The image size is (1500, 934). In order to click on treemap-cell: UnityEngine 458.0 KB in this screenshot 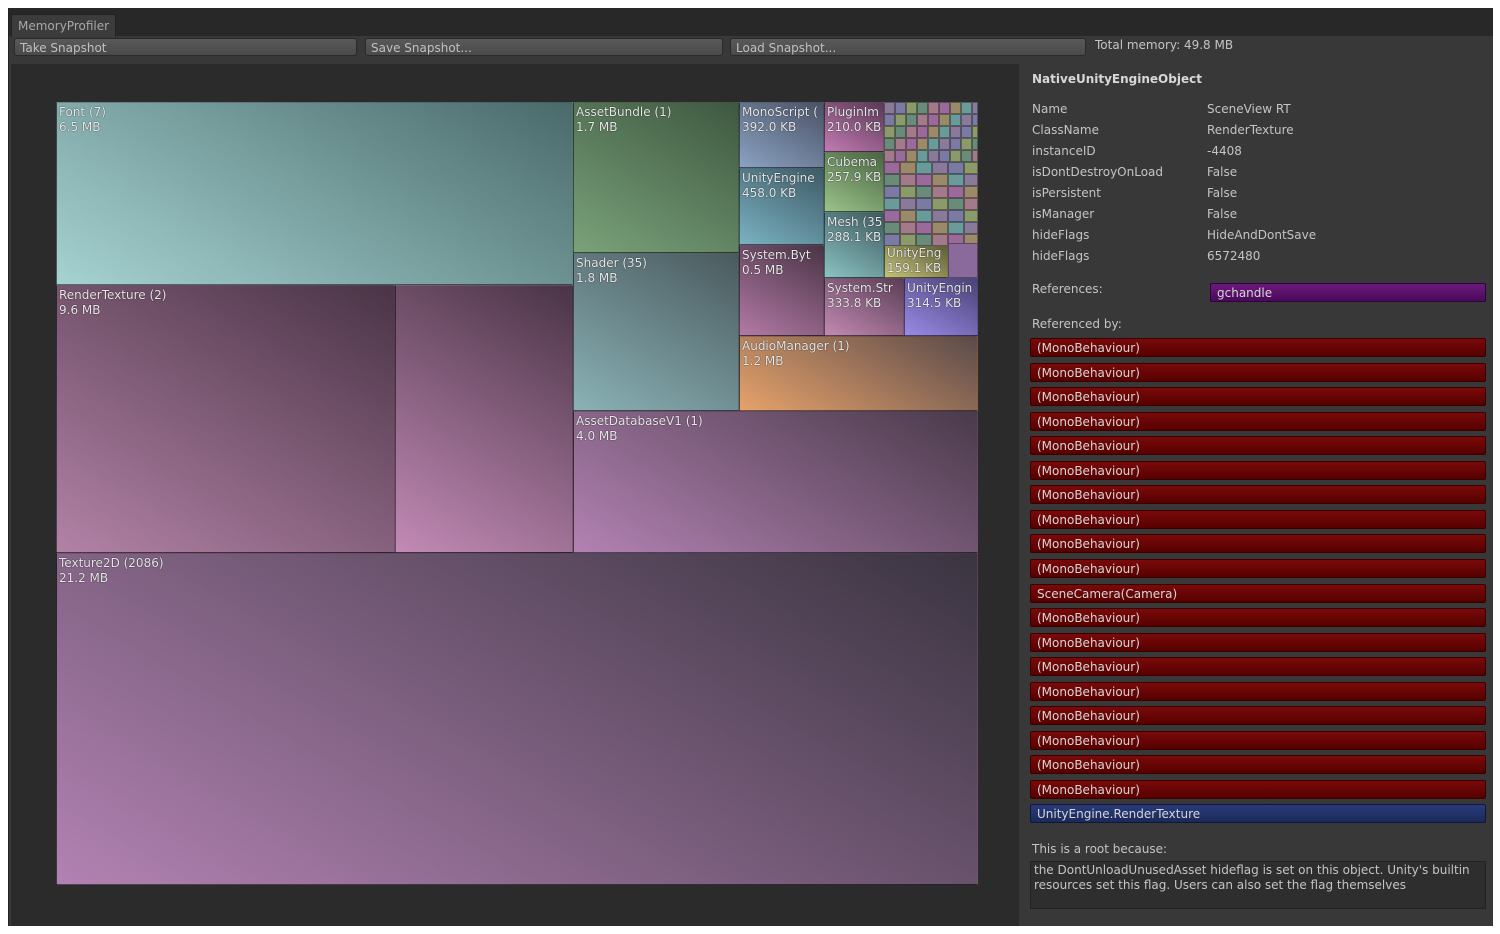, I will do `click(781, 206)`.